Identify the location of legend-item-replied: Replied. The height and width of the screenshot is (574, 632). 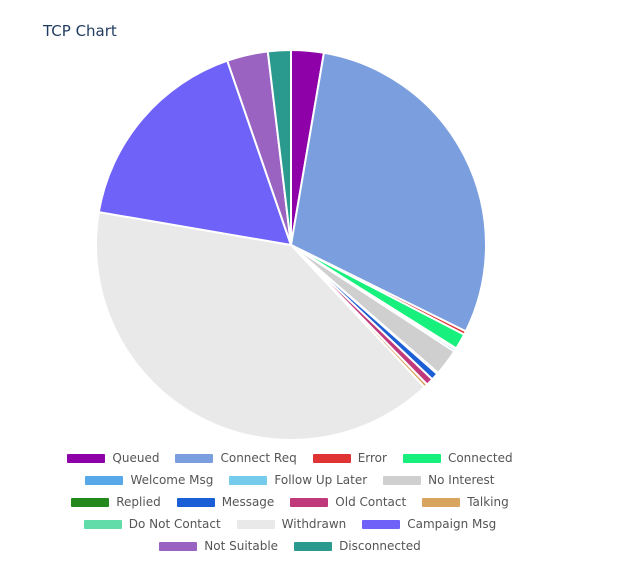
(116, 502).